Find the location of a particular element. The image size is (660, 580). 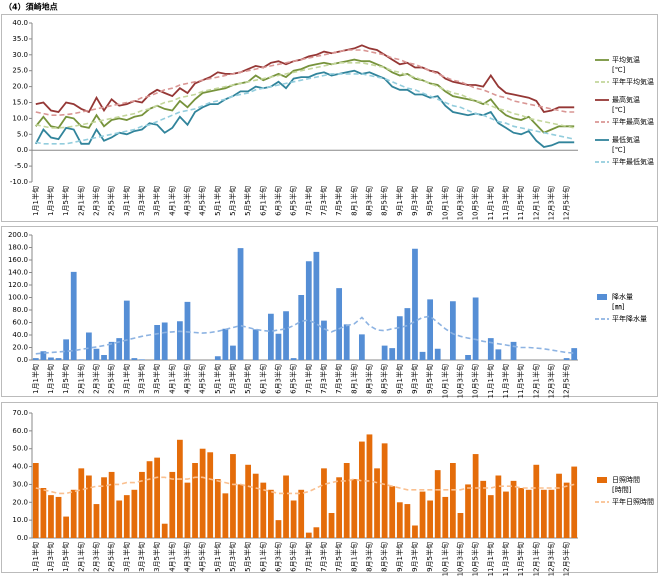

x-tick-label: 11月3半旬 is located at coordinates (505, 381).